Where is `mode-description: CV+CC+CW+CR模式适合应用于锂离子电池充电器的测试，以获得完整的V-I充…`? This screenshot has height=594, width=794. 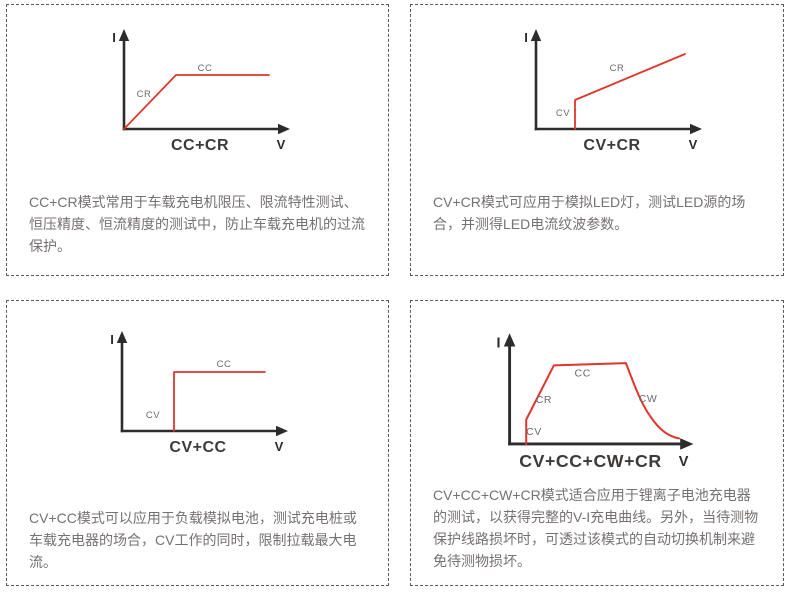
mode-description: CV+CC+CW+CR模式适合应用于锂离子电池充电器的测试，以获得完整的V-I充… is located at coordinates (596, 528).